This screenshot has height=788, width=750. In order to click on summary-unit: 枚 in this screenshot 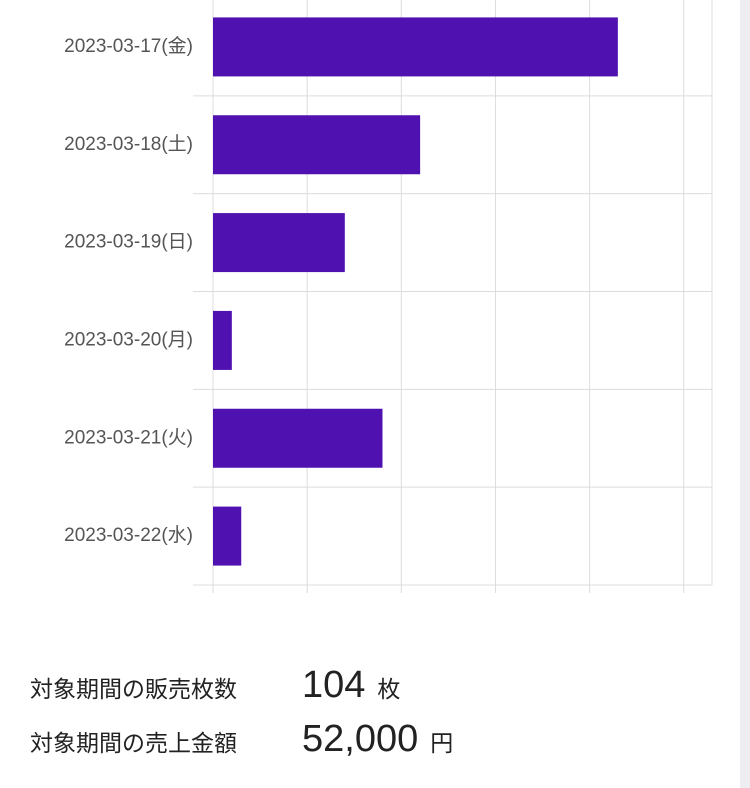, I will do `click(389, 690)`.